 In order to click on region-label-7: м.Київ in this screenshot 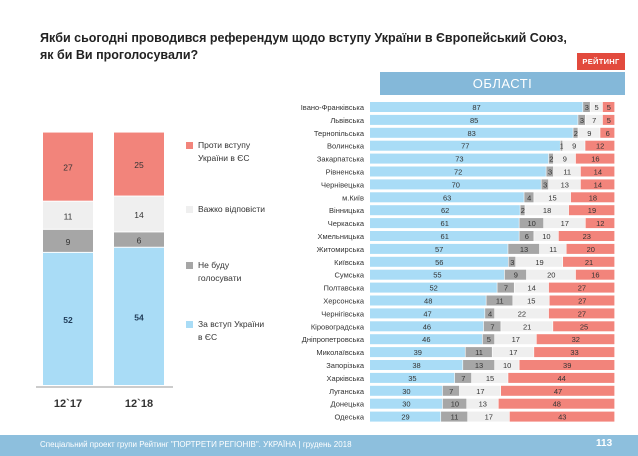, I will do `click(353, 197)`.